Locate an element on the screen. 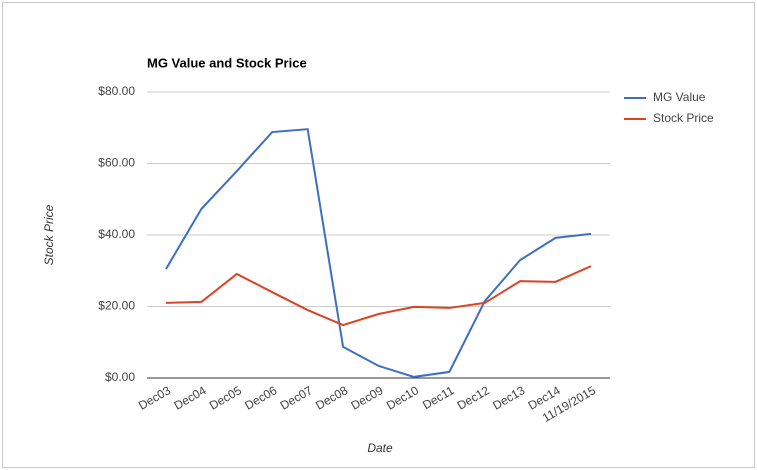 Image resolution: width=757 pixels, height=470 pixels. y-tick-label: $40.00 is located at coordinates (116, 234).